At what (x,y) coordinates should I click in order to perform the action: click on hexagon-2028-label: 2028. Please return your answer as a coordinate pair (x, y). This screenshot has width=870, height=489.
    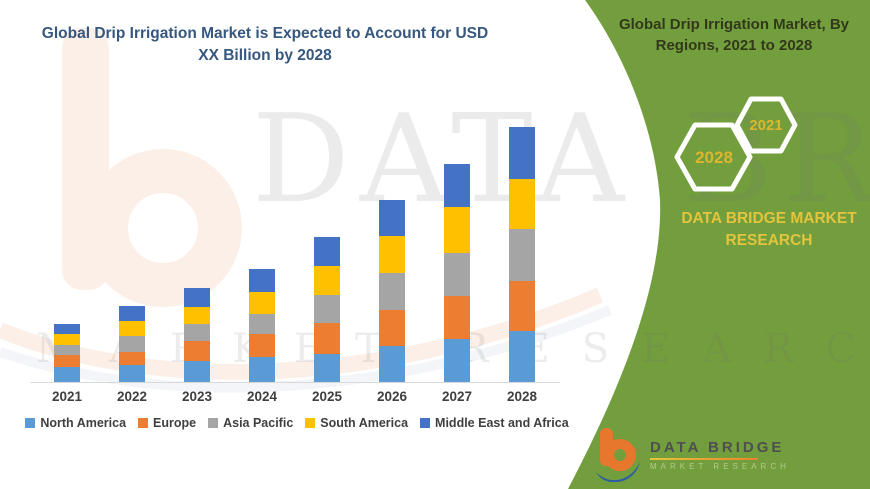
    Looking at the image, I should click on (714, 157).